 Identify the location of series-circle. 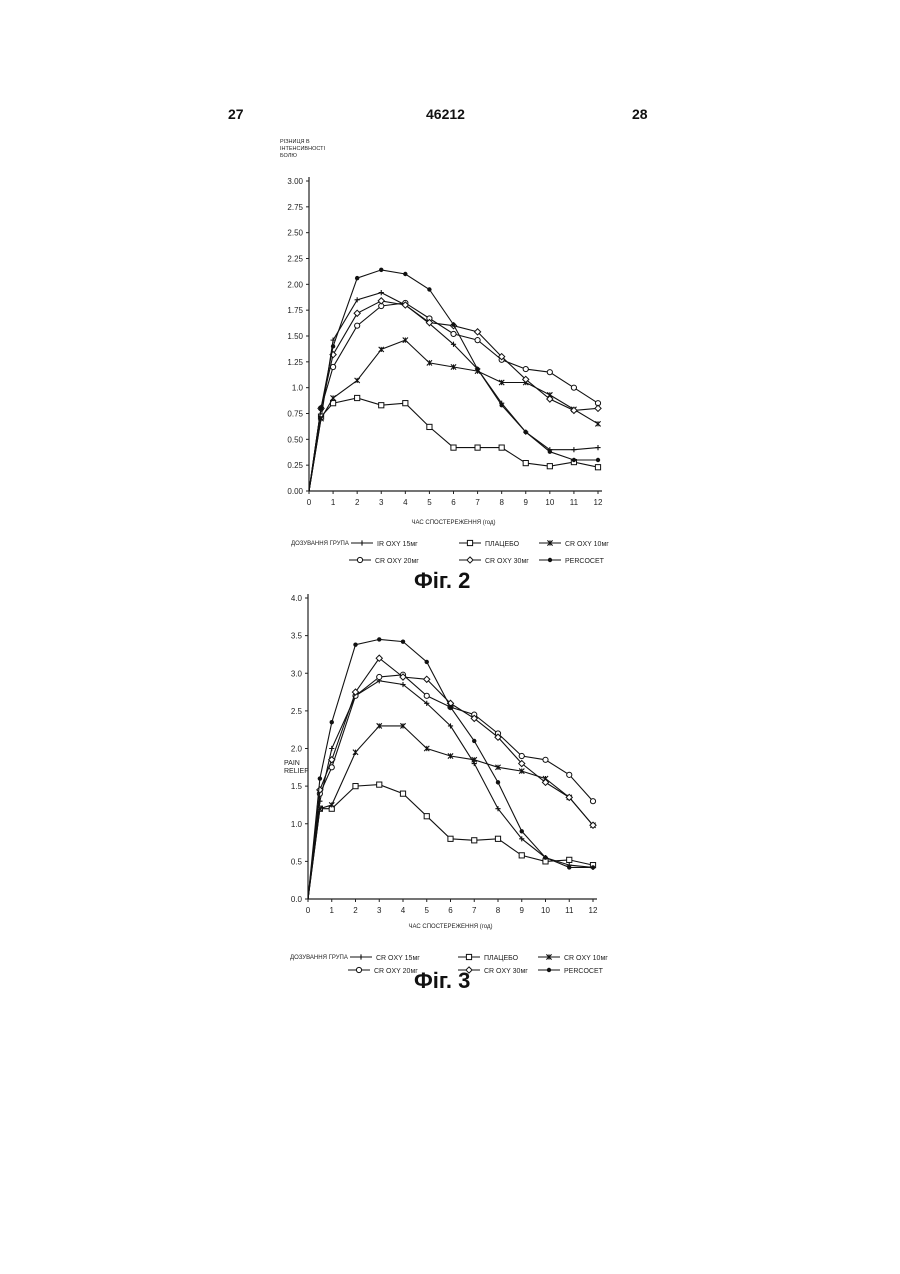
(455, 395).